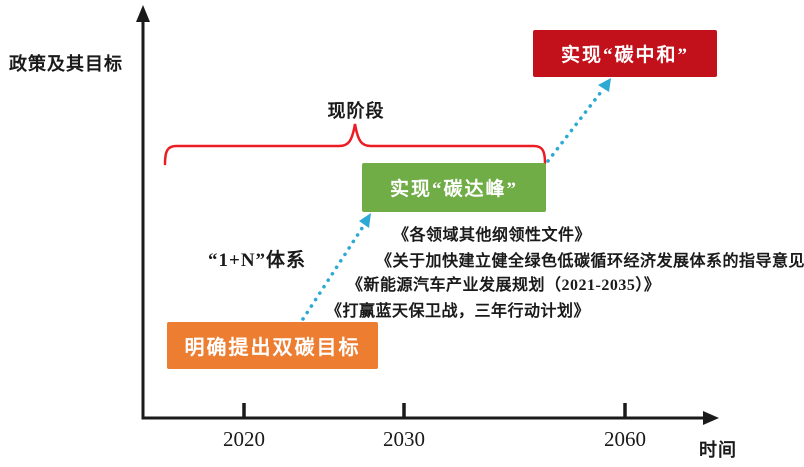  Describe the element at coordinates (355, 144) in the screenshot. I see `current-stage-brace` at that location.